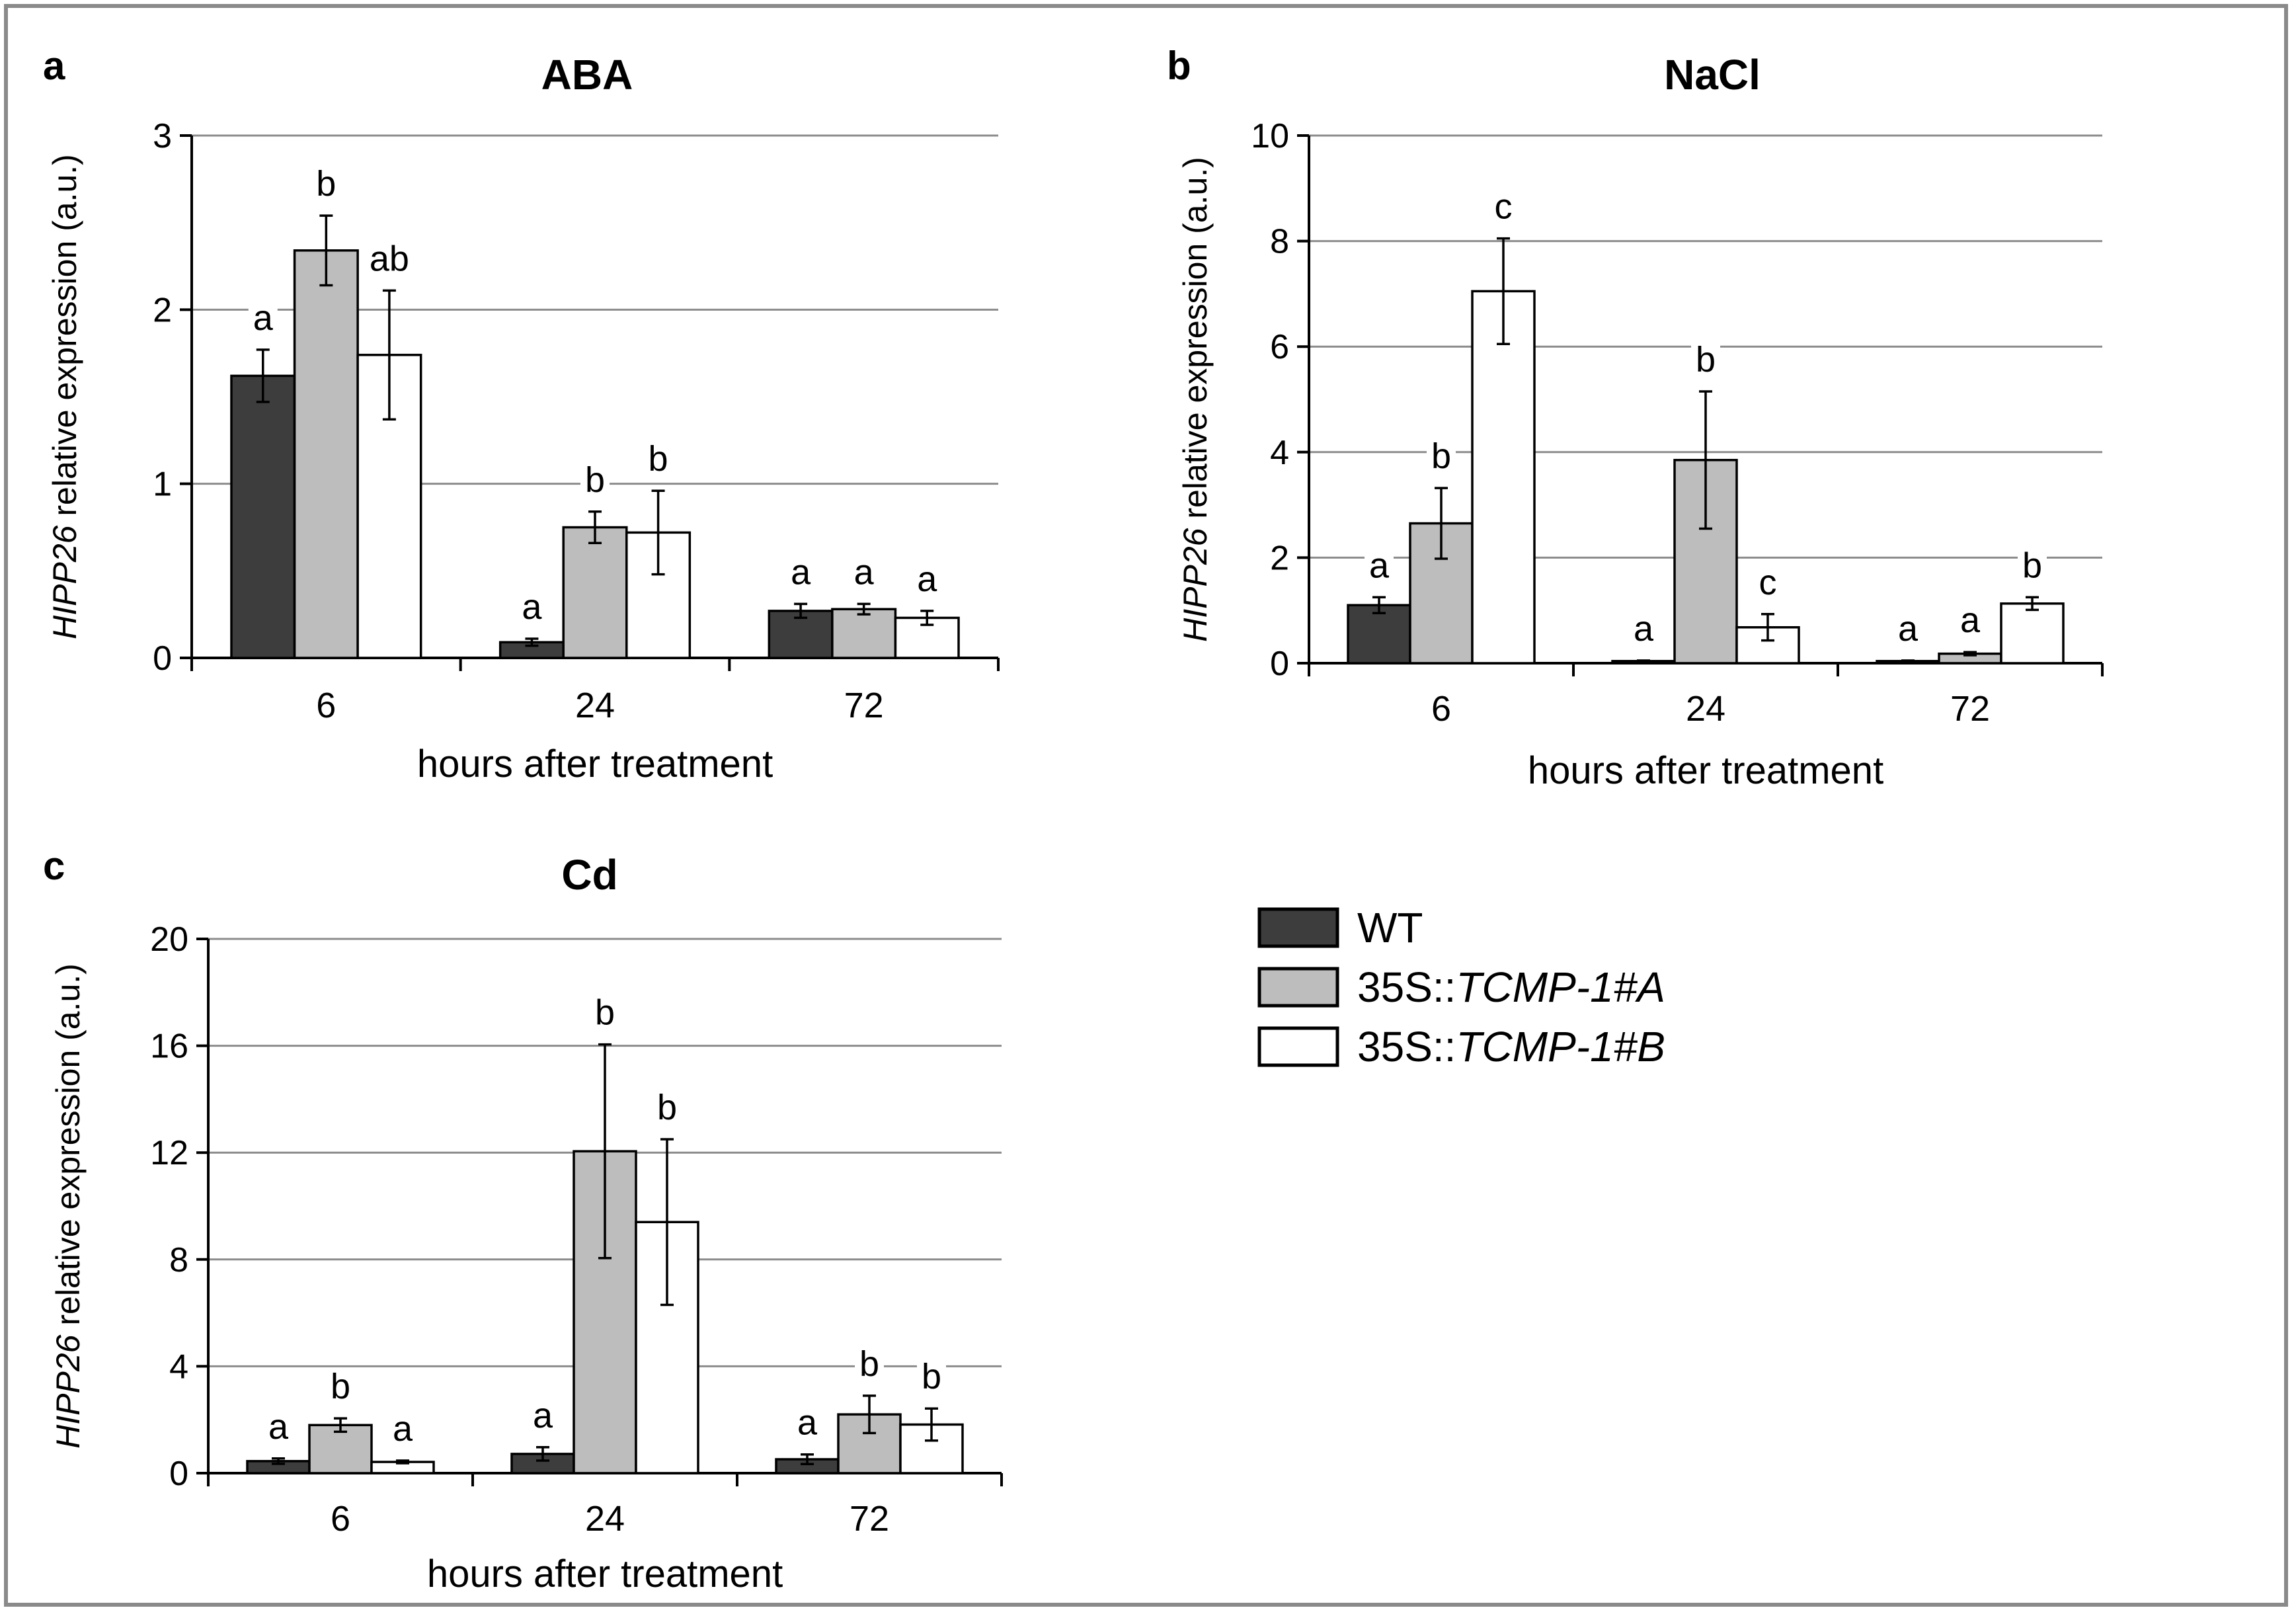 The image size is (2296, 1612). What do you see at coordinates (178, 1367) in the screenshot?
I see `y-tick-label: 4` at bounding box center [178, 1367].